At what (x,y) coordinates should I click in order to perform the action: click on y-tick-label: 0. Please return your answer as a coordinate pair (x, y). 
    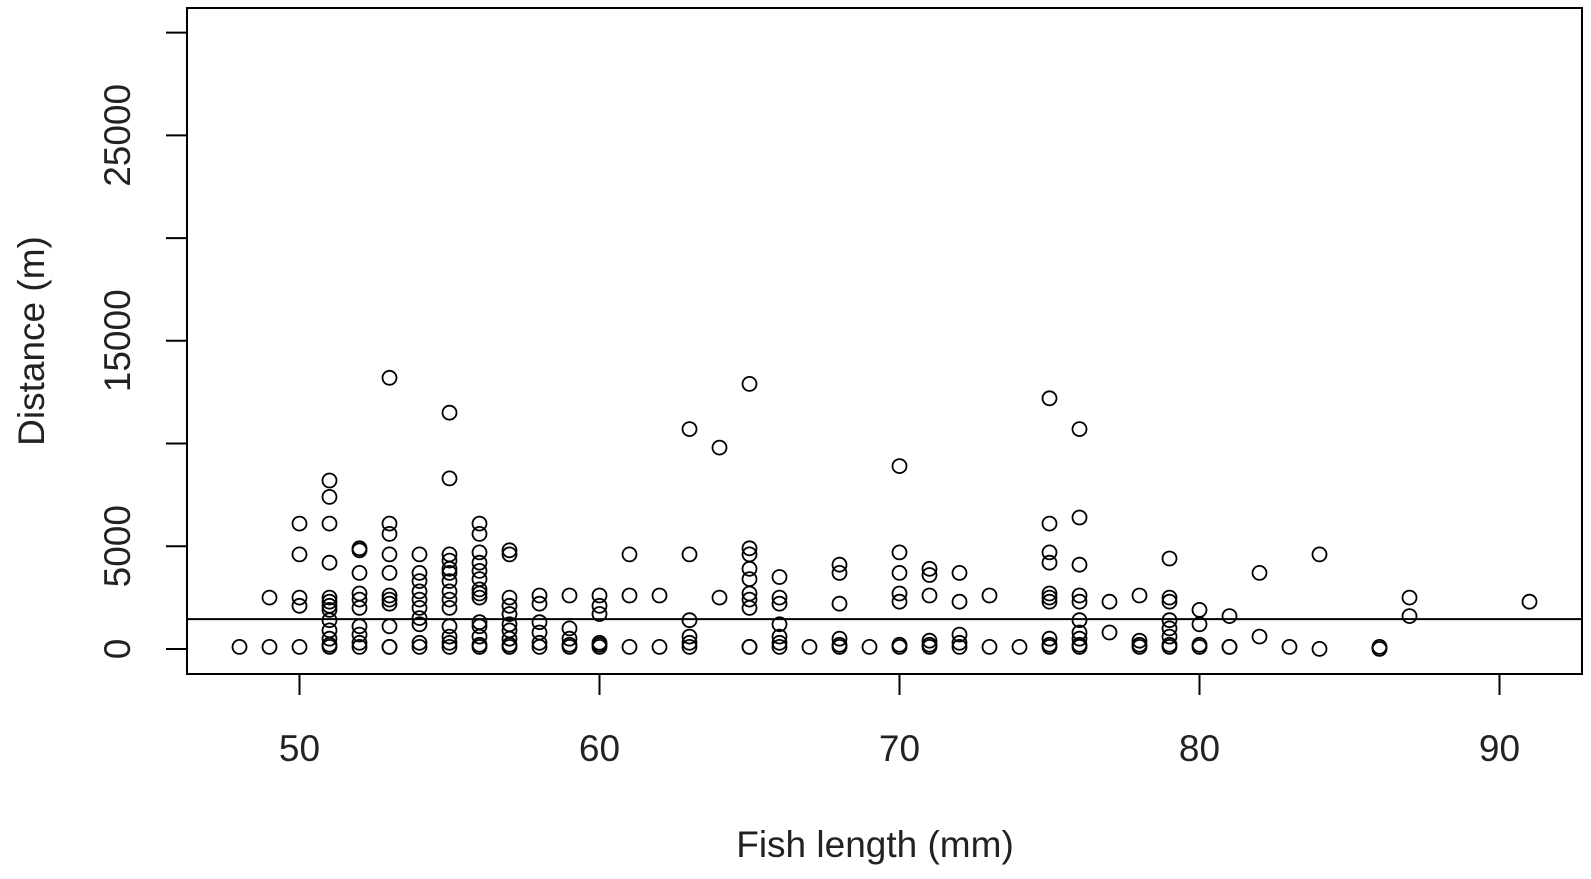
    Looking at the image, I should click on (117, 649).